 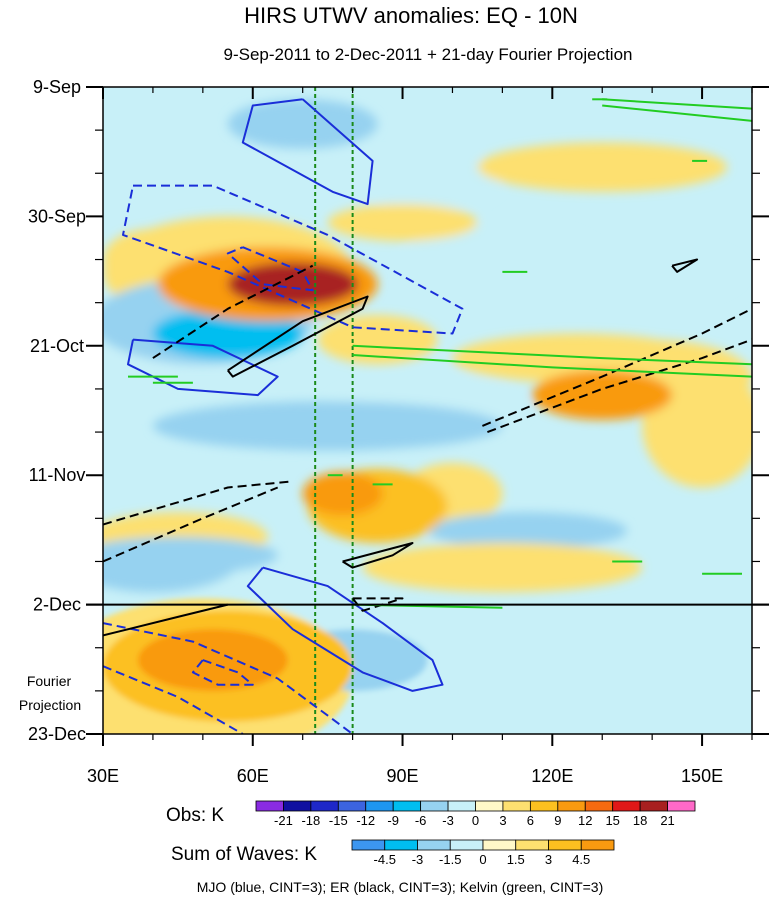 I want to click on obs-colorbar-label: 3, so click(x=502, y=820).